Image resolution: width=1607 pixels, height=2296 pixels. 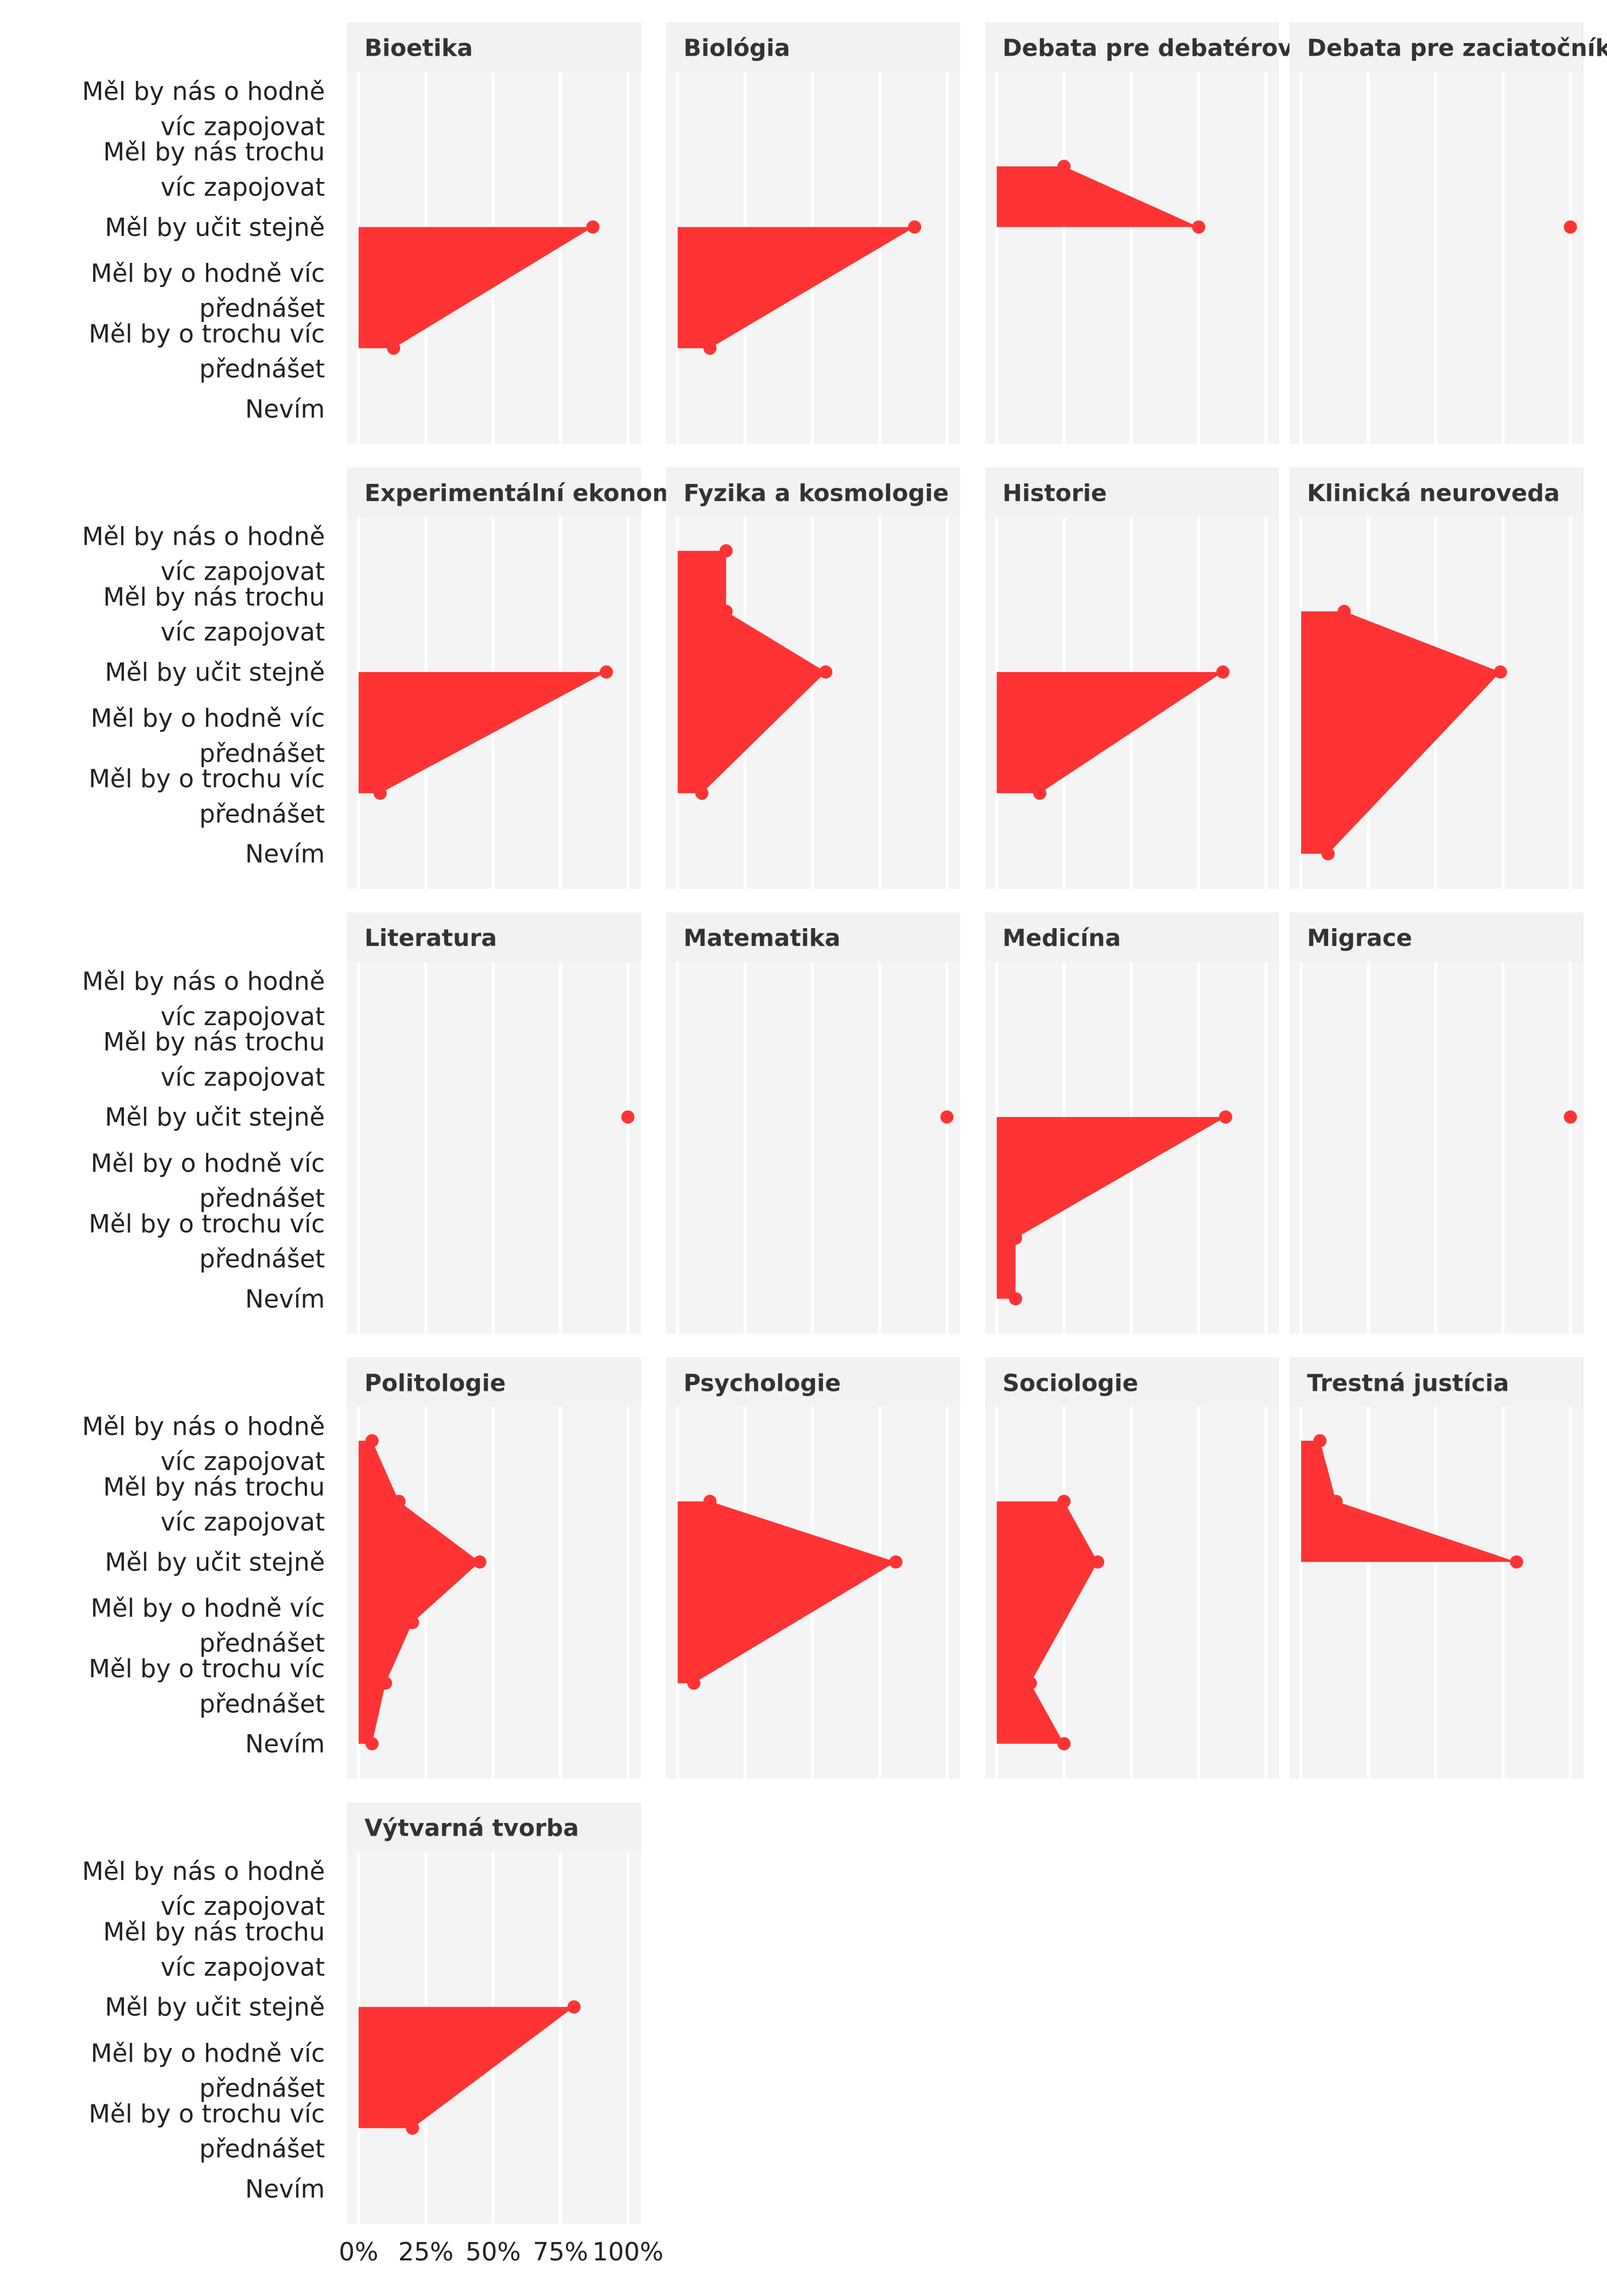 I want to click on facet-title: Psychologie, so click(x=762, y=1383).